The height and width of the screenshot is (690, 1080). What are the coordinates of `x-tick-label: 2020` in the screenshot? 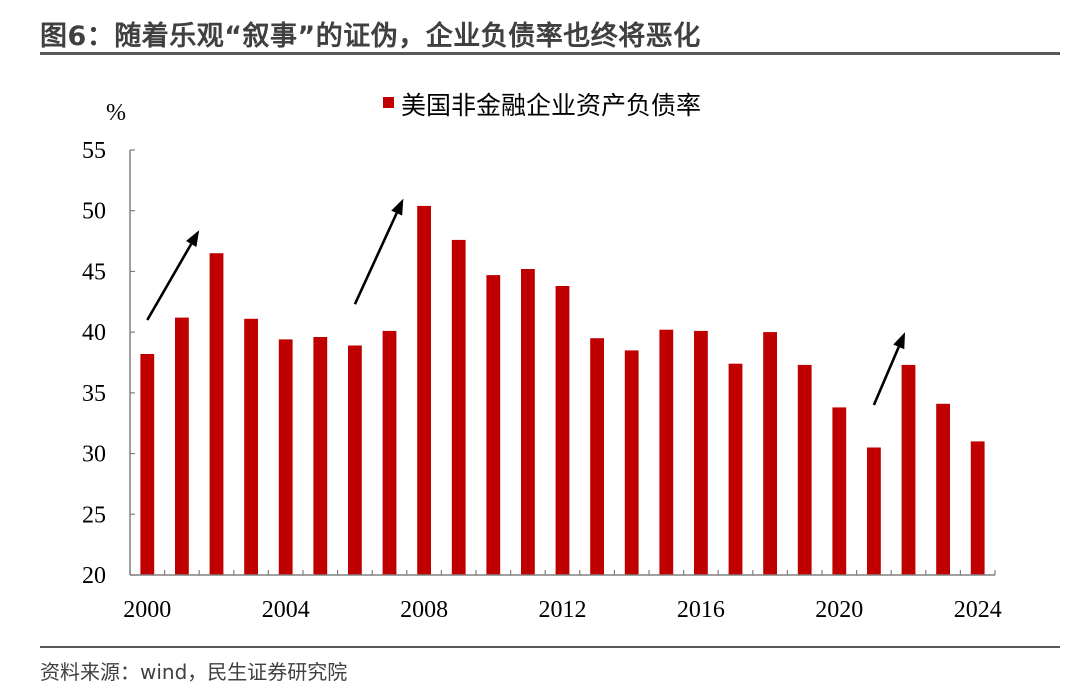 It's located at (839, 610).